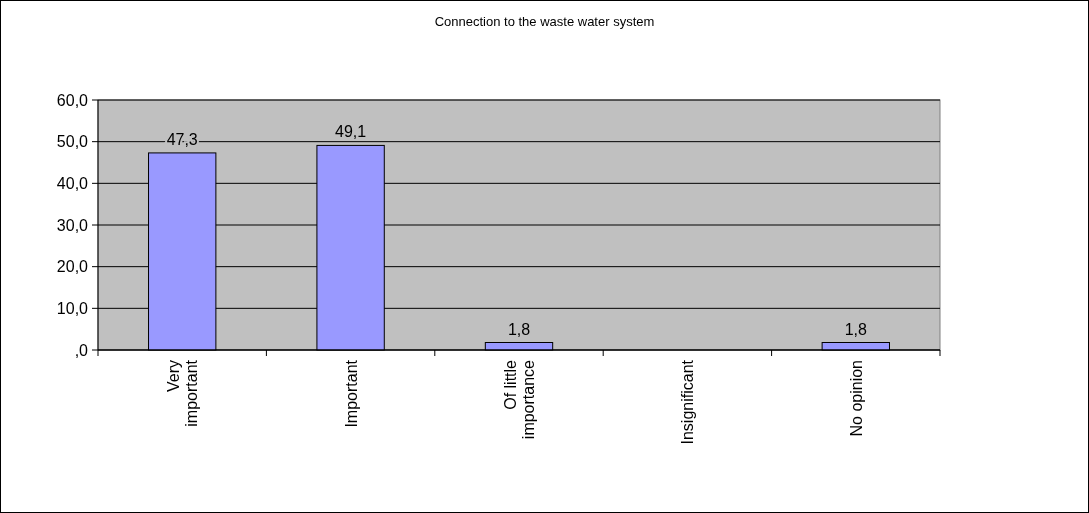 This screenshot has height=513, width=1089. Describe the element at coordinates (81, 350) in the screenshot. I see `y-tick-label: ,0` at that location.